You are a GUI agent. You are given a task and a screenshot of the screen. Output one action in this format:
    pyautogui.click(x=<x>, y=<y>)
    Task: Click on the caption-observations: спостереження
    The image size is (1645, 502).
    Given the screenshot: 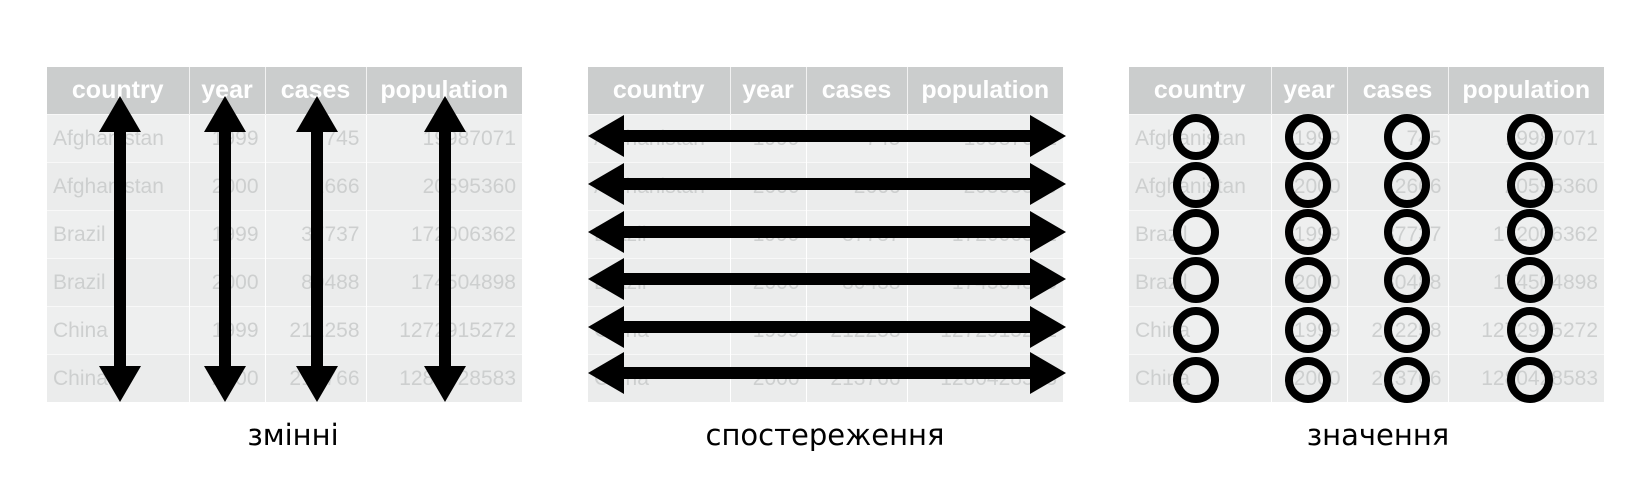 What is the action you would take?
    pyautogui.click(x=825, y=435)
    